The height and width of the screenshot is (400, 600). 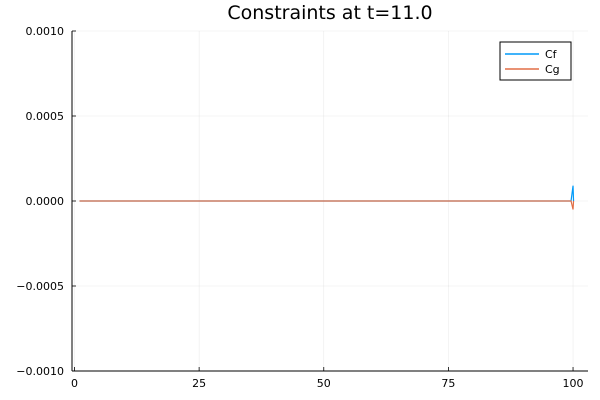 I want to click on legend-box, so click(x=535, y=61).